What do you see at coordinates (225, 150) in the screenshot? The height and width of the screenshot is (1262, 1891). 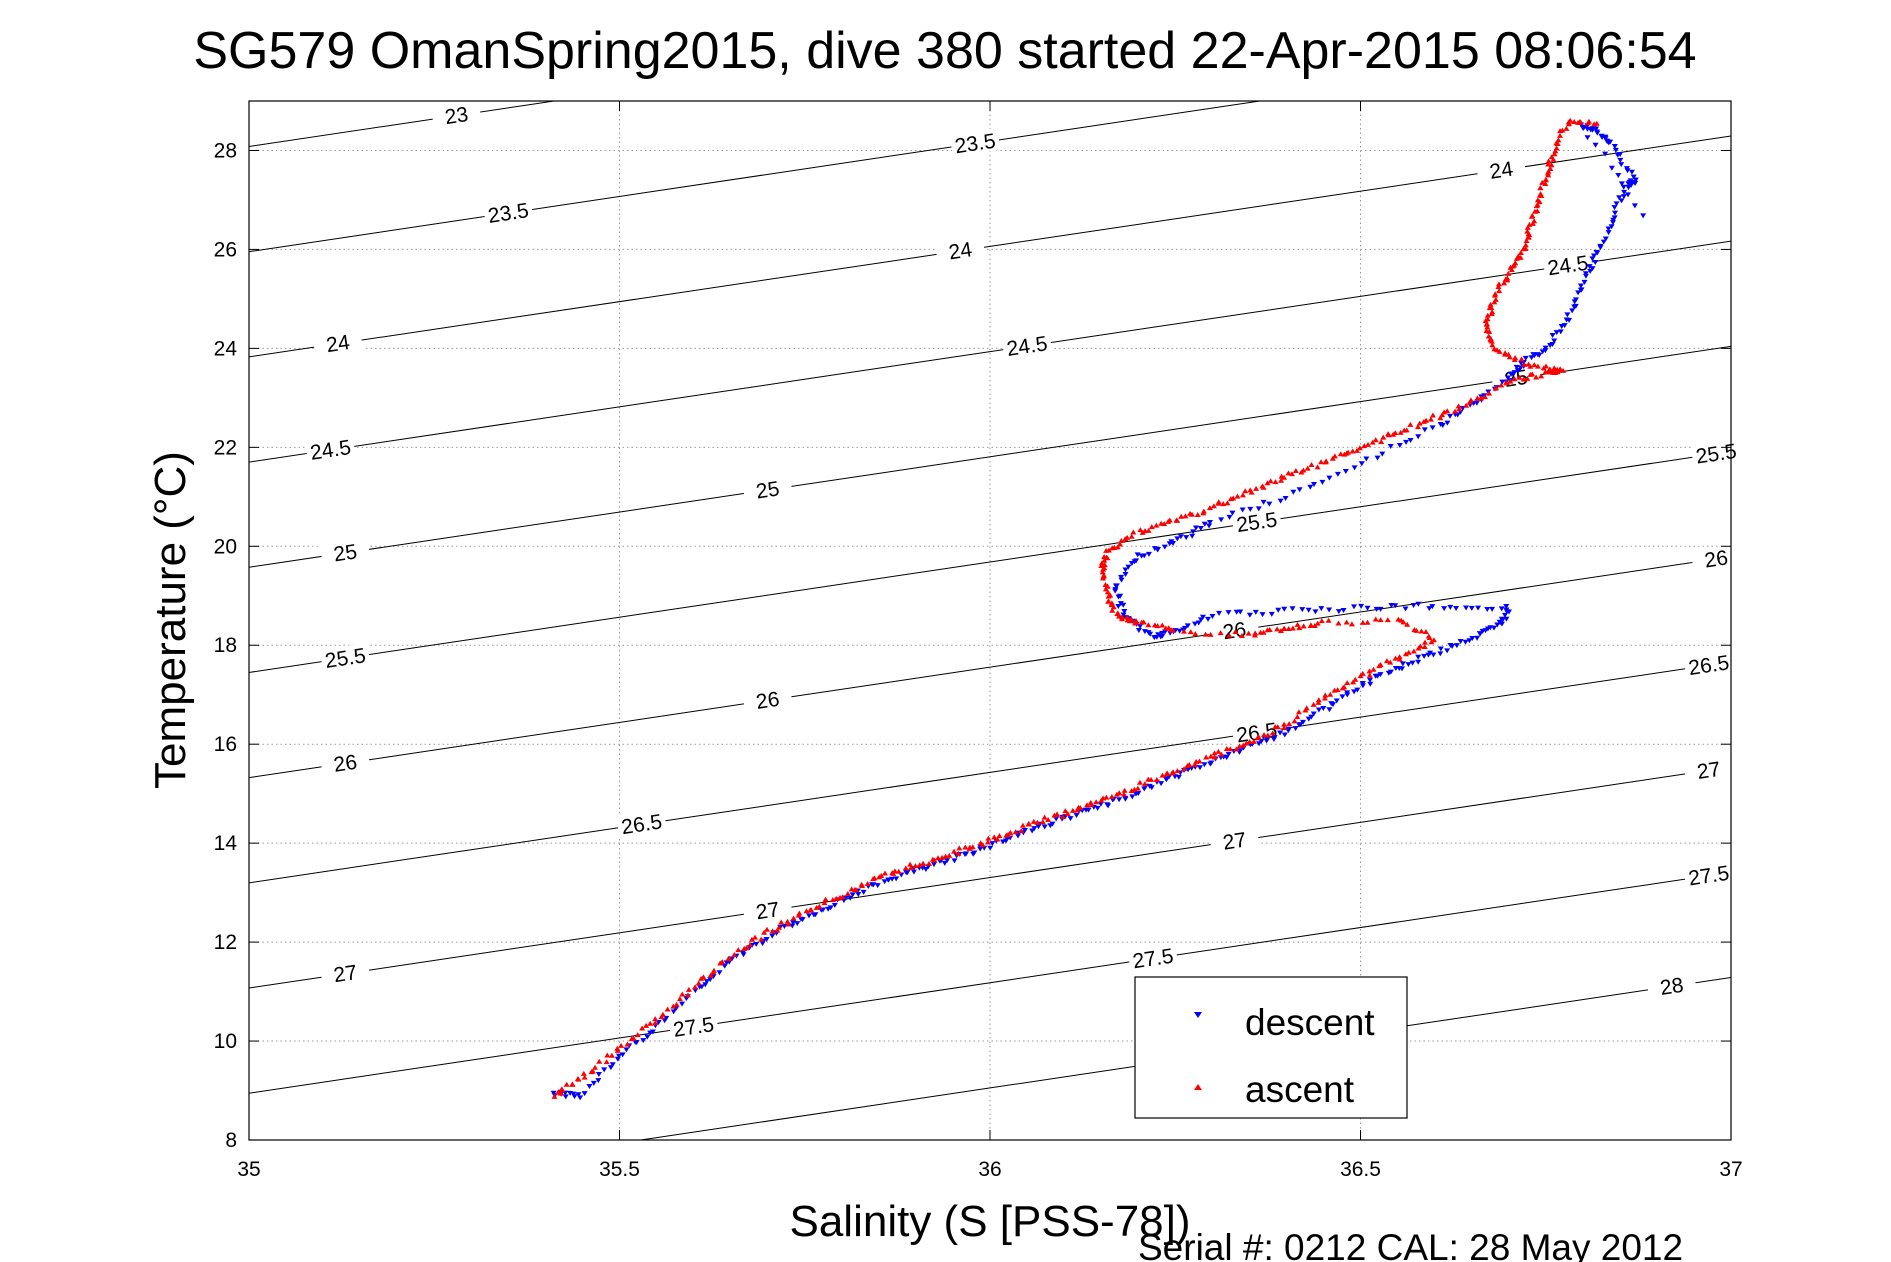 I see `y-tick-label: 28` at bounding box center [225, 150].